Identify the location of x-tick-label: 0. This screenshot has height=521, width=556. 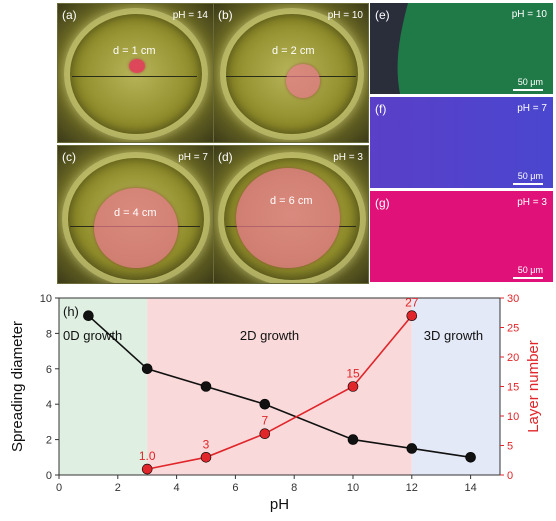
(59, 488).